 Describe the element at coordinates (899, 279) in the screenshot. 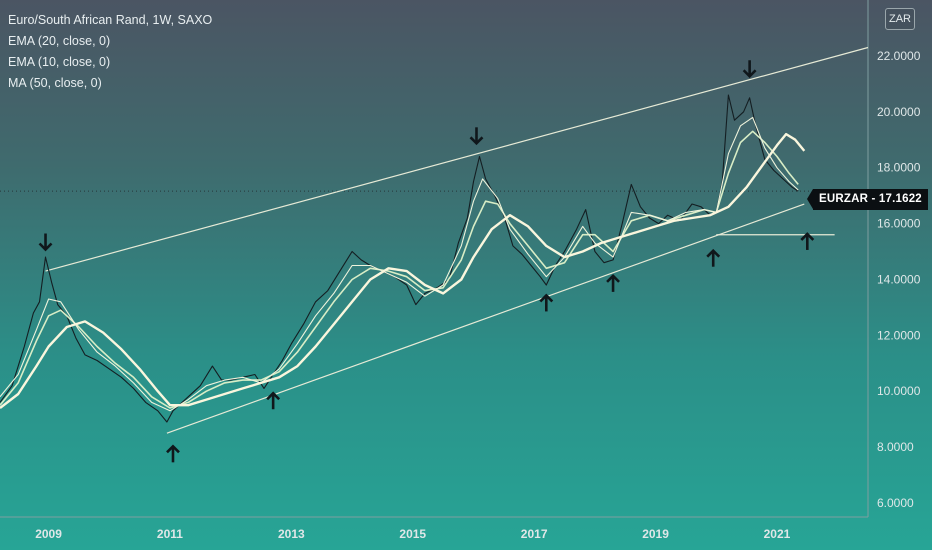

I see `y-tick-label: 14.0000` at that location.